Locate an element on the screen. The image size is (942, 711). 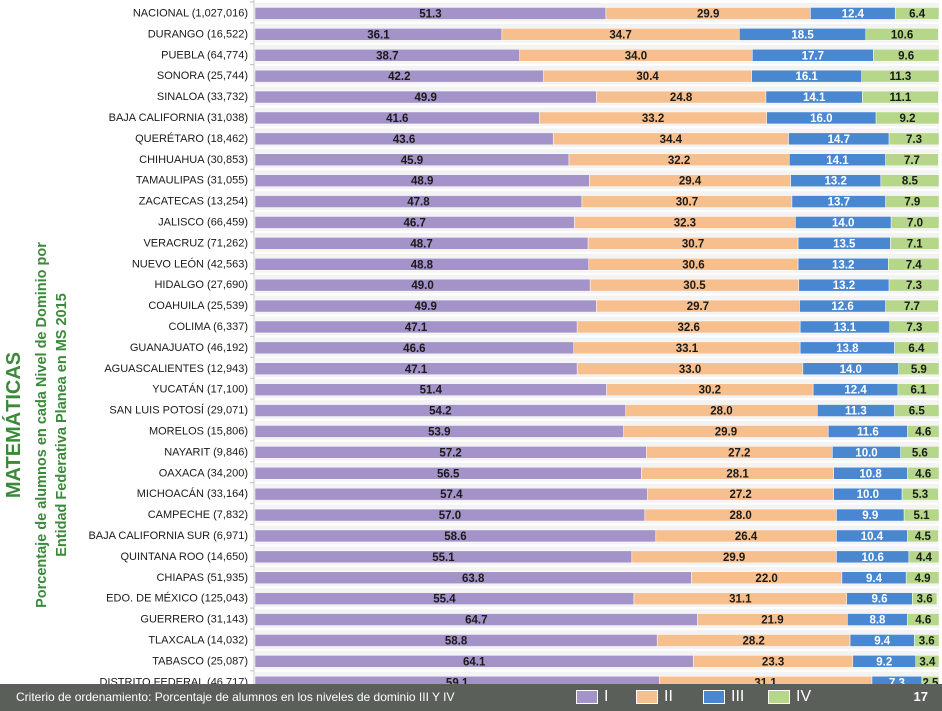
legend-label-iii: III is located at coordinates (738, 696).